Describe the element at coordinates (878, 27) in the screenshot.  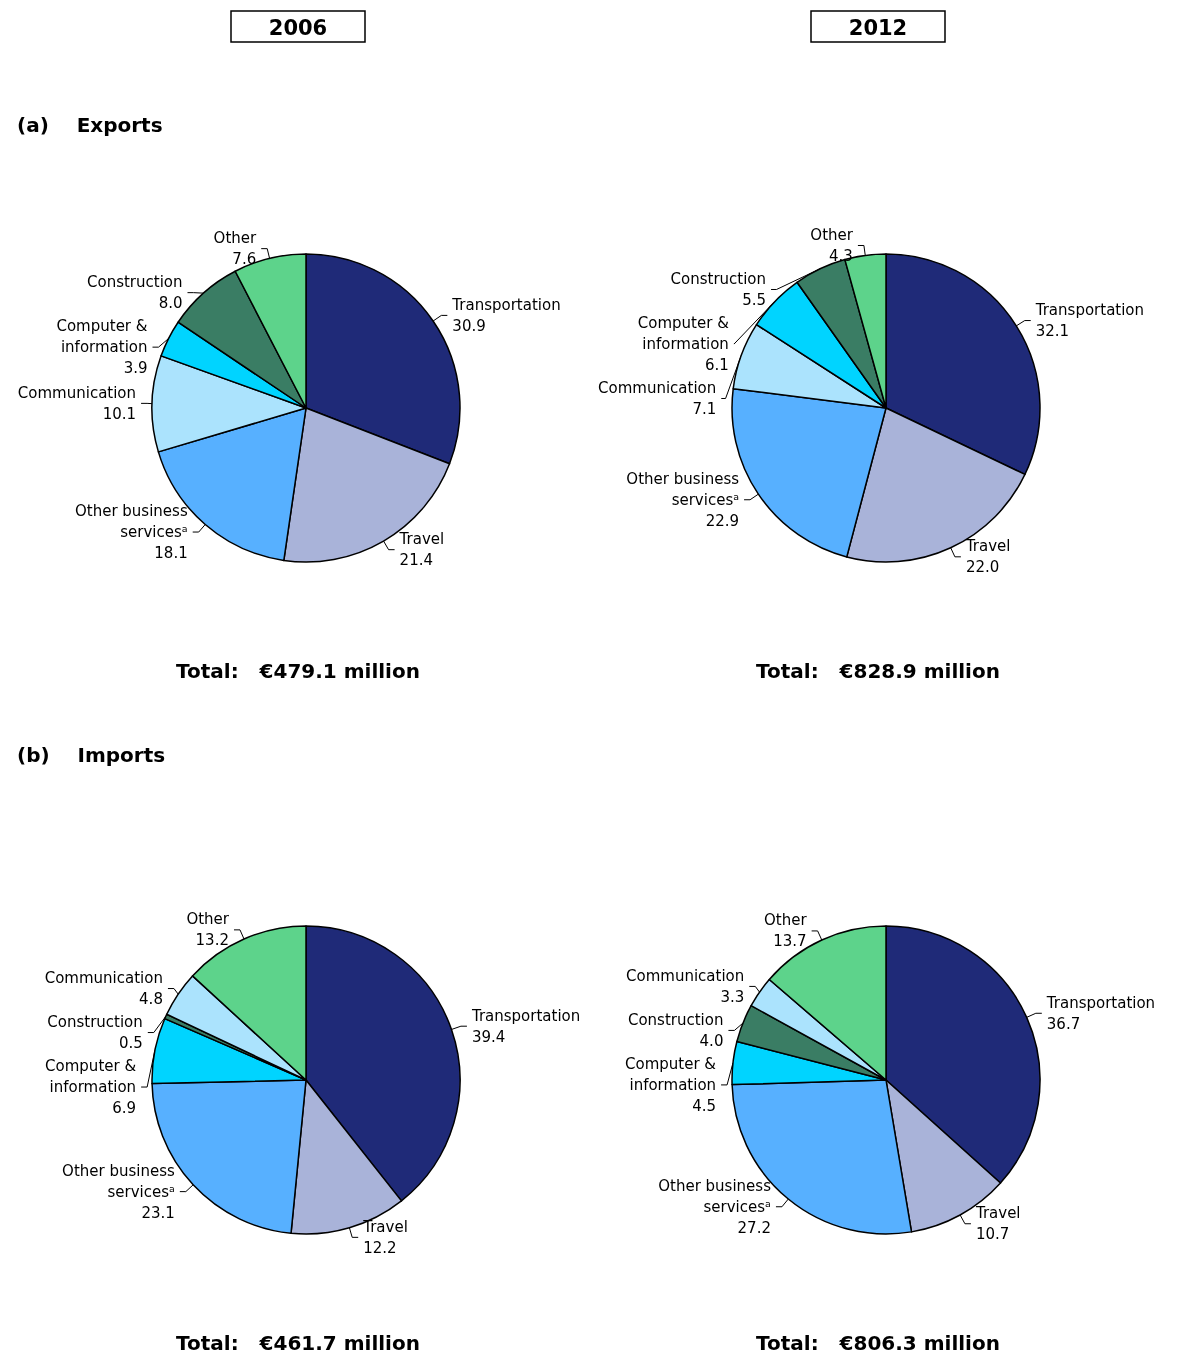
I see `chart-title: 2012` at that location.